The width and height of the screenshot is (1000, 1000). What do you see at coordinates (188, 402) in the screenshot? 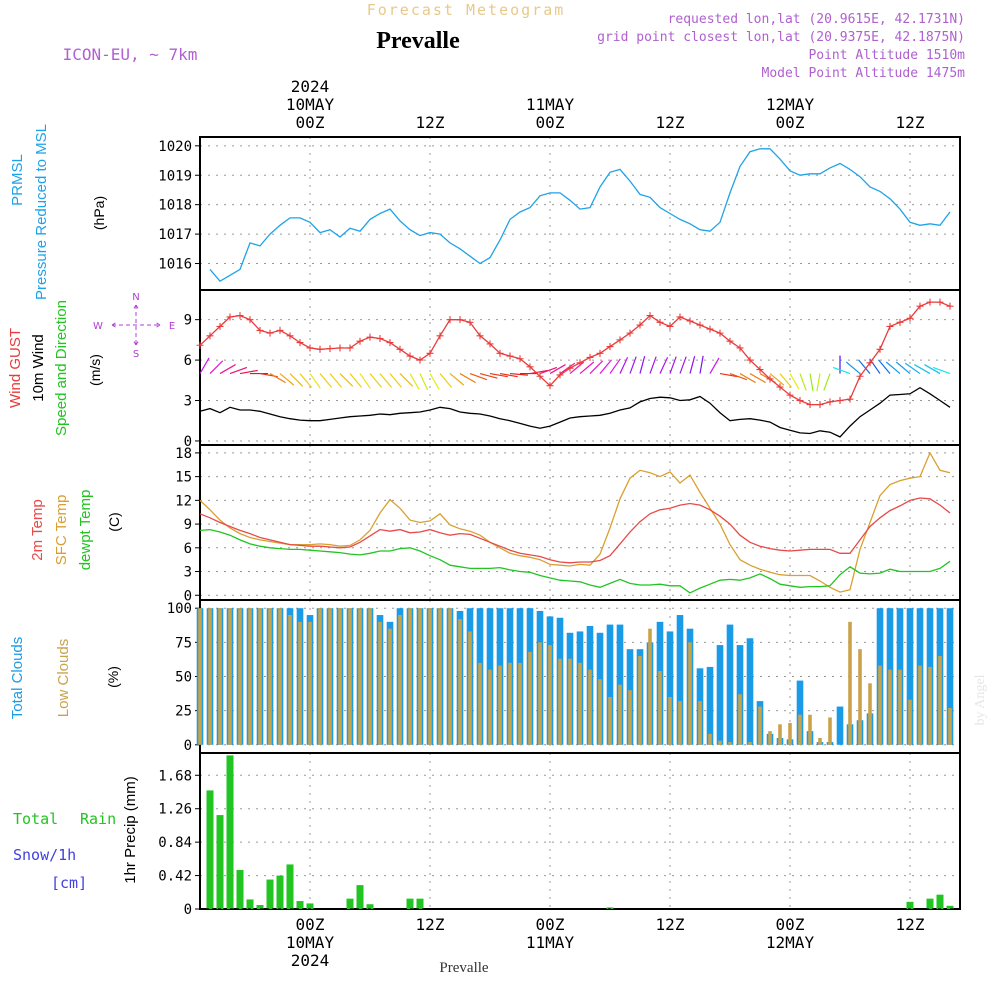
I see `y-tick-label: 3` at bounding box center [188, 402].